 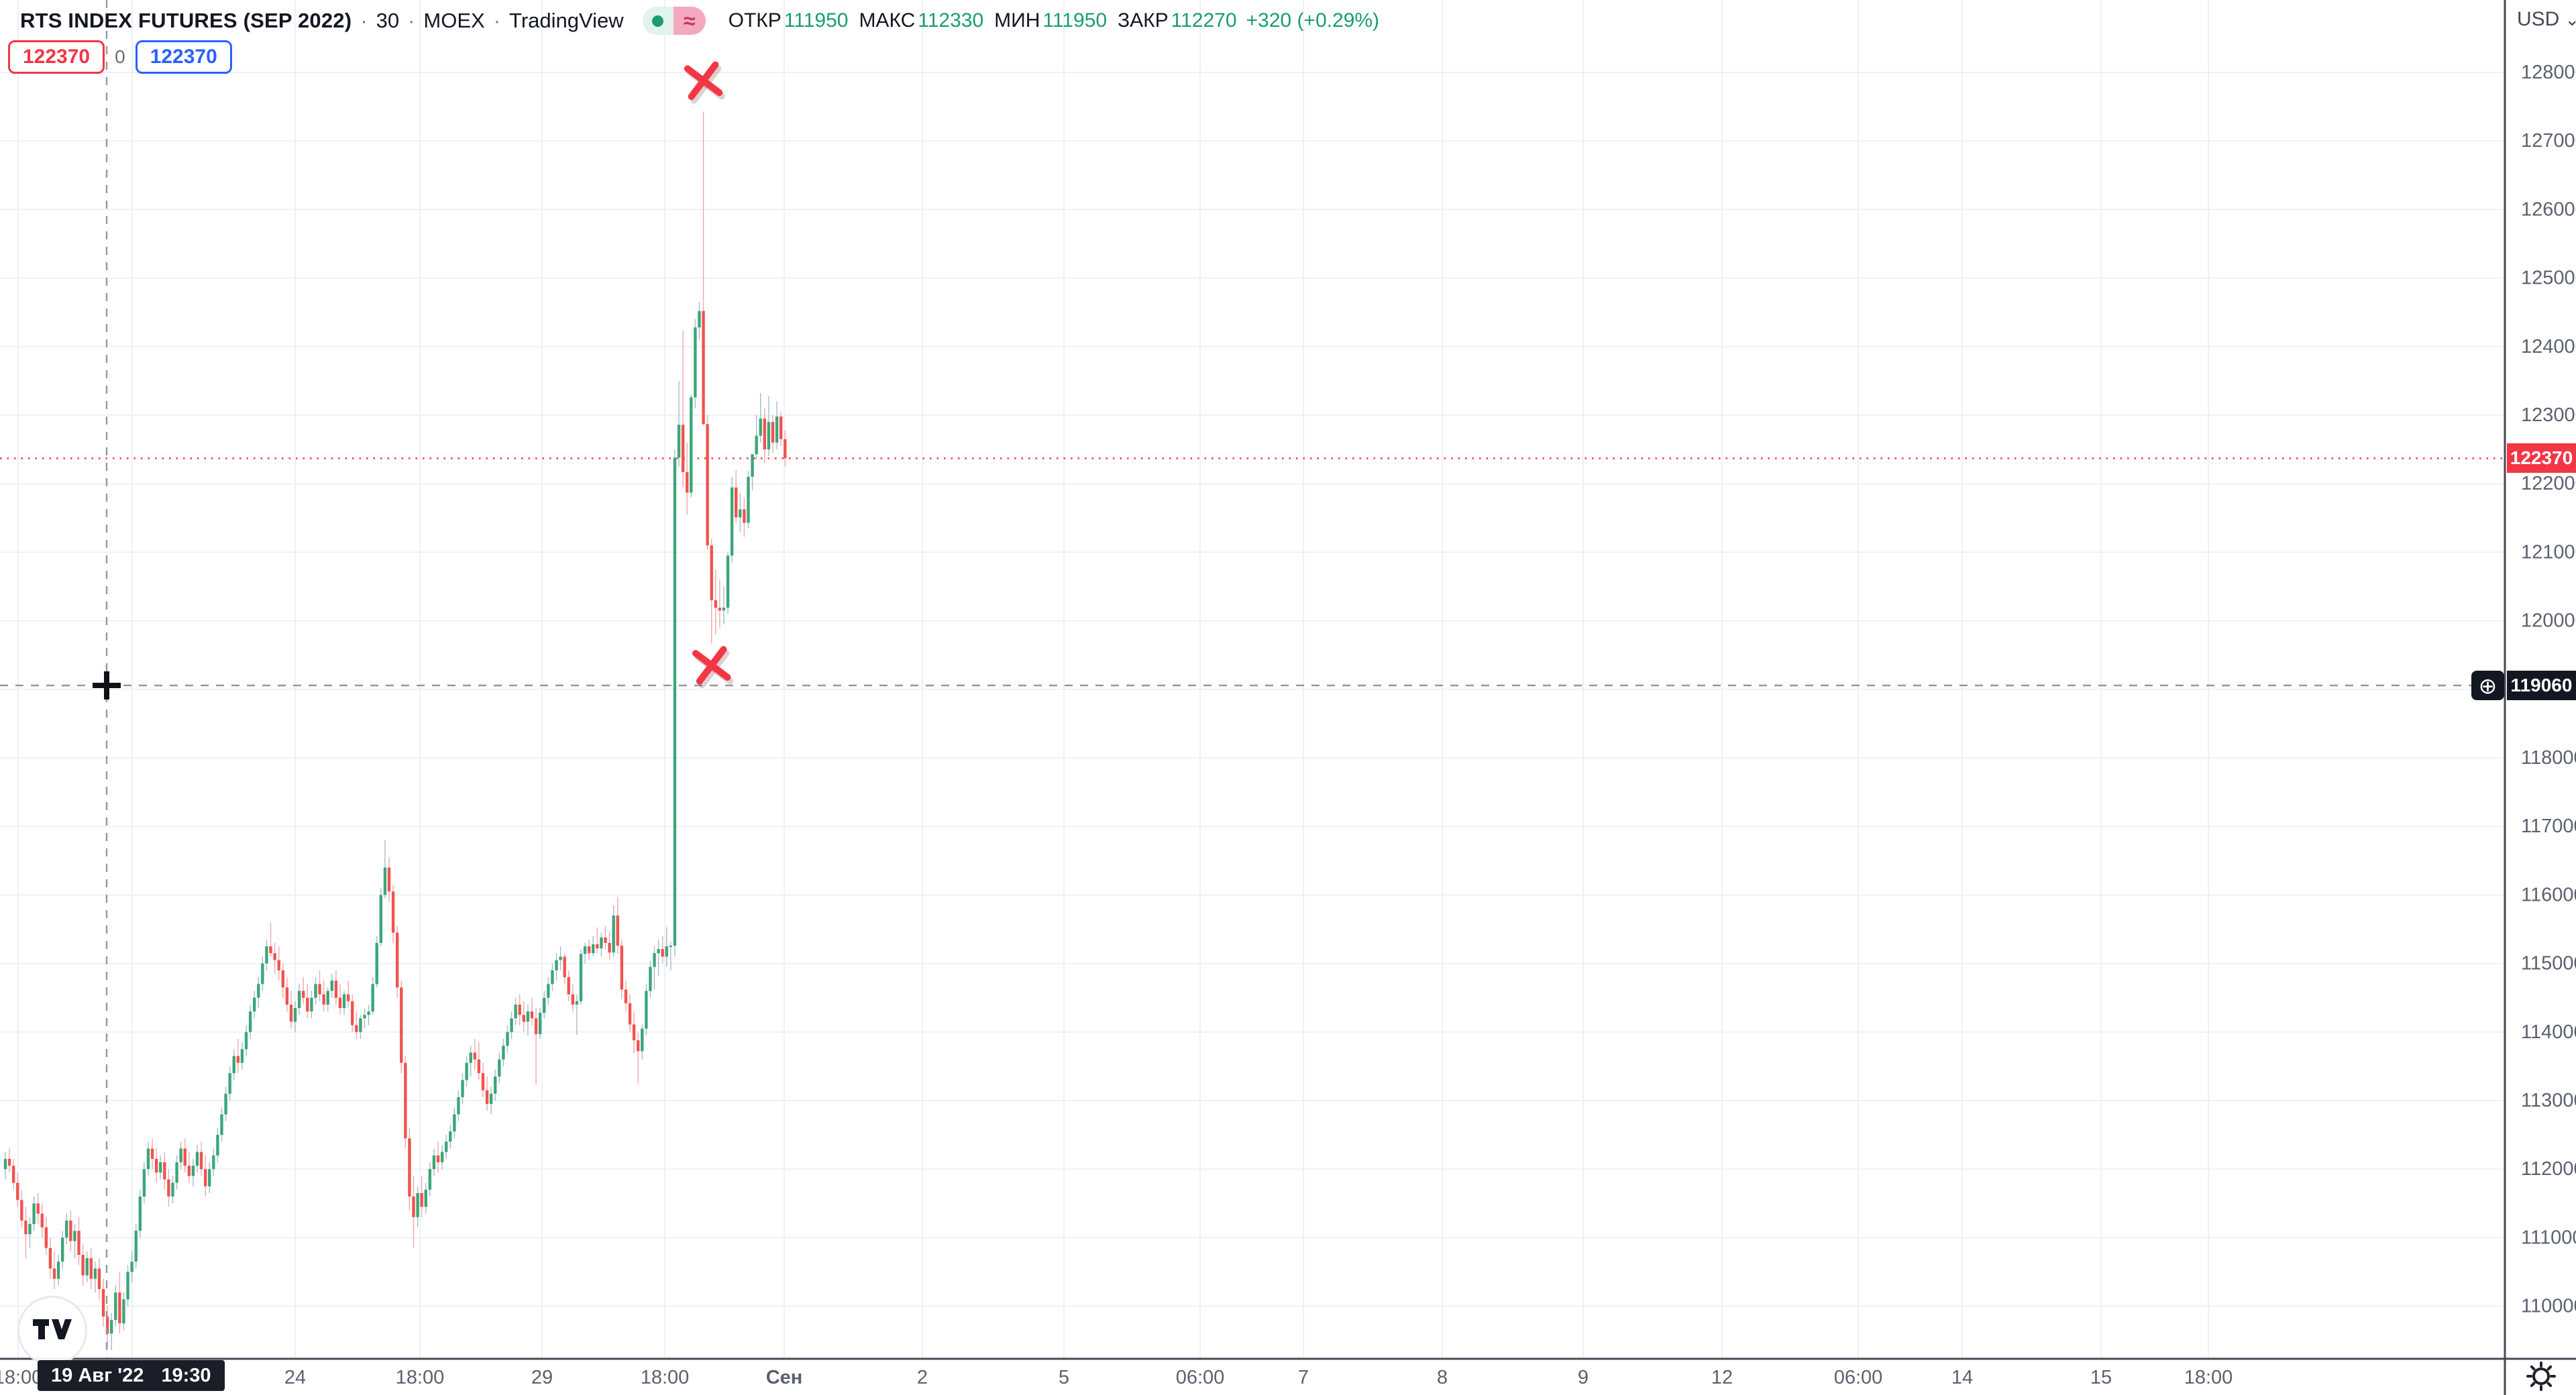 I want to click on price-tick-label: 116000, so click(x=2548, y=894).